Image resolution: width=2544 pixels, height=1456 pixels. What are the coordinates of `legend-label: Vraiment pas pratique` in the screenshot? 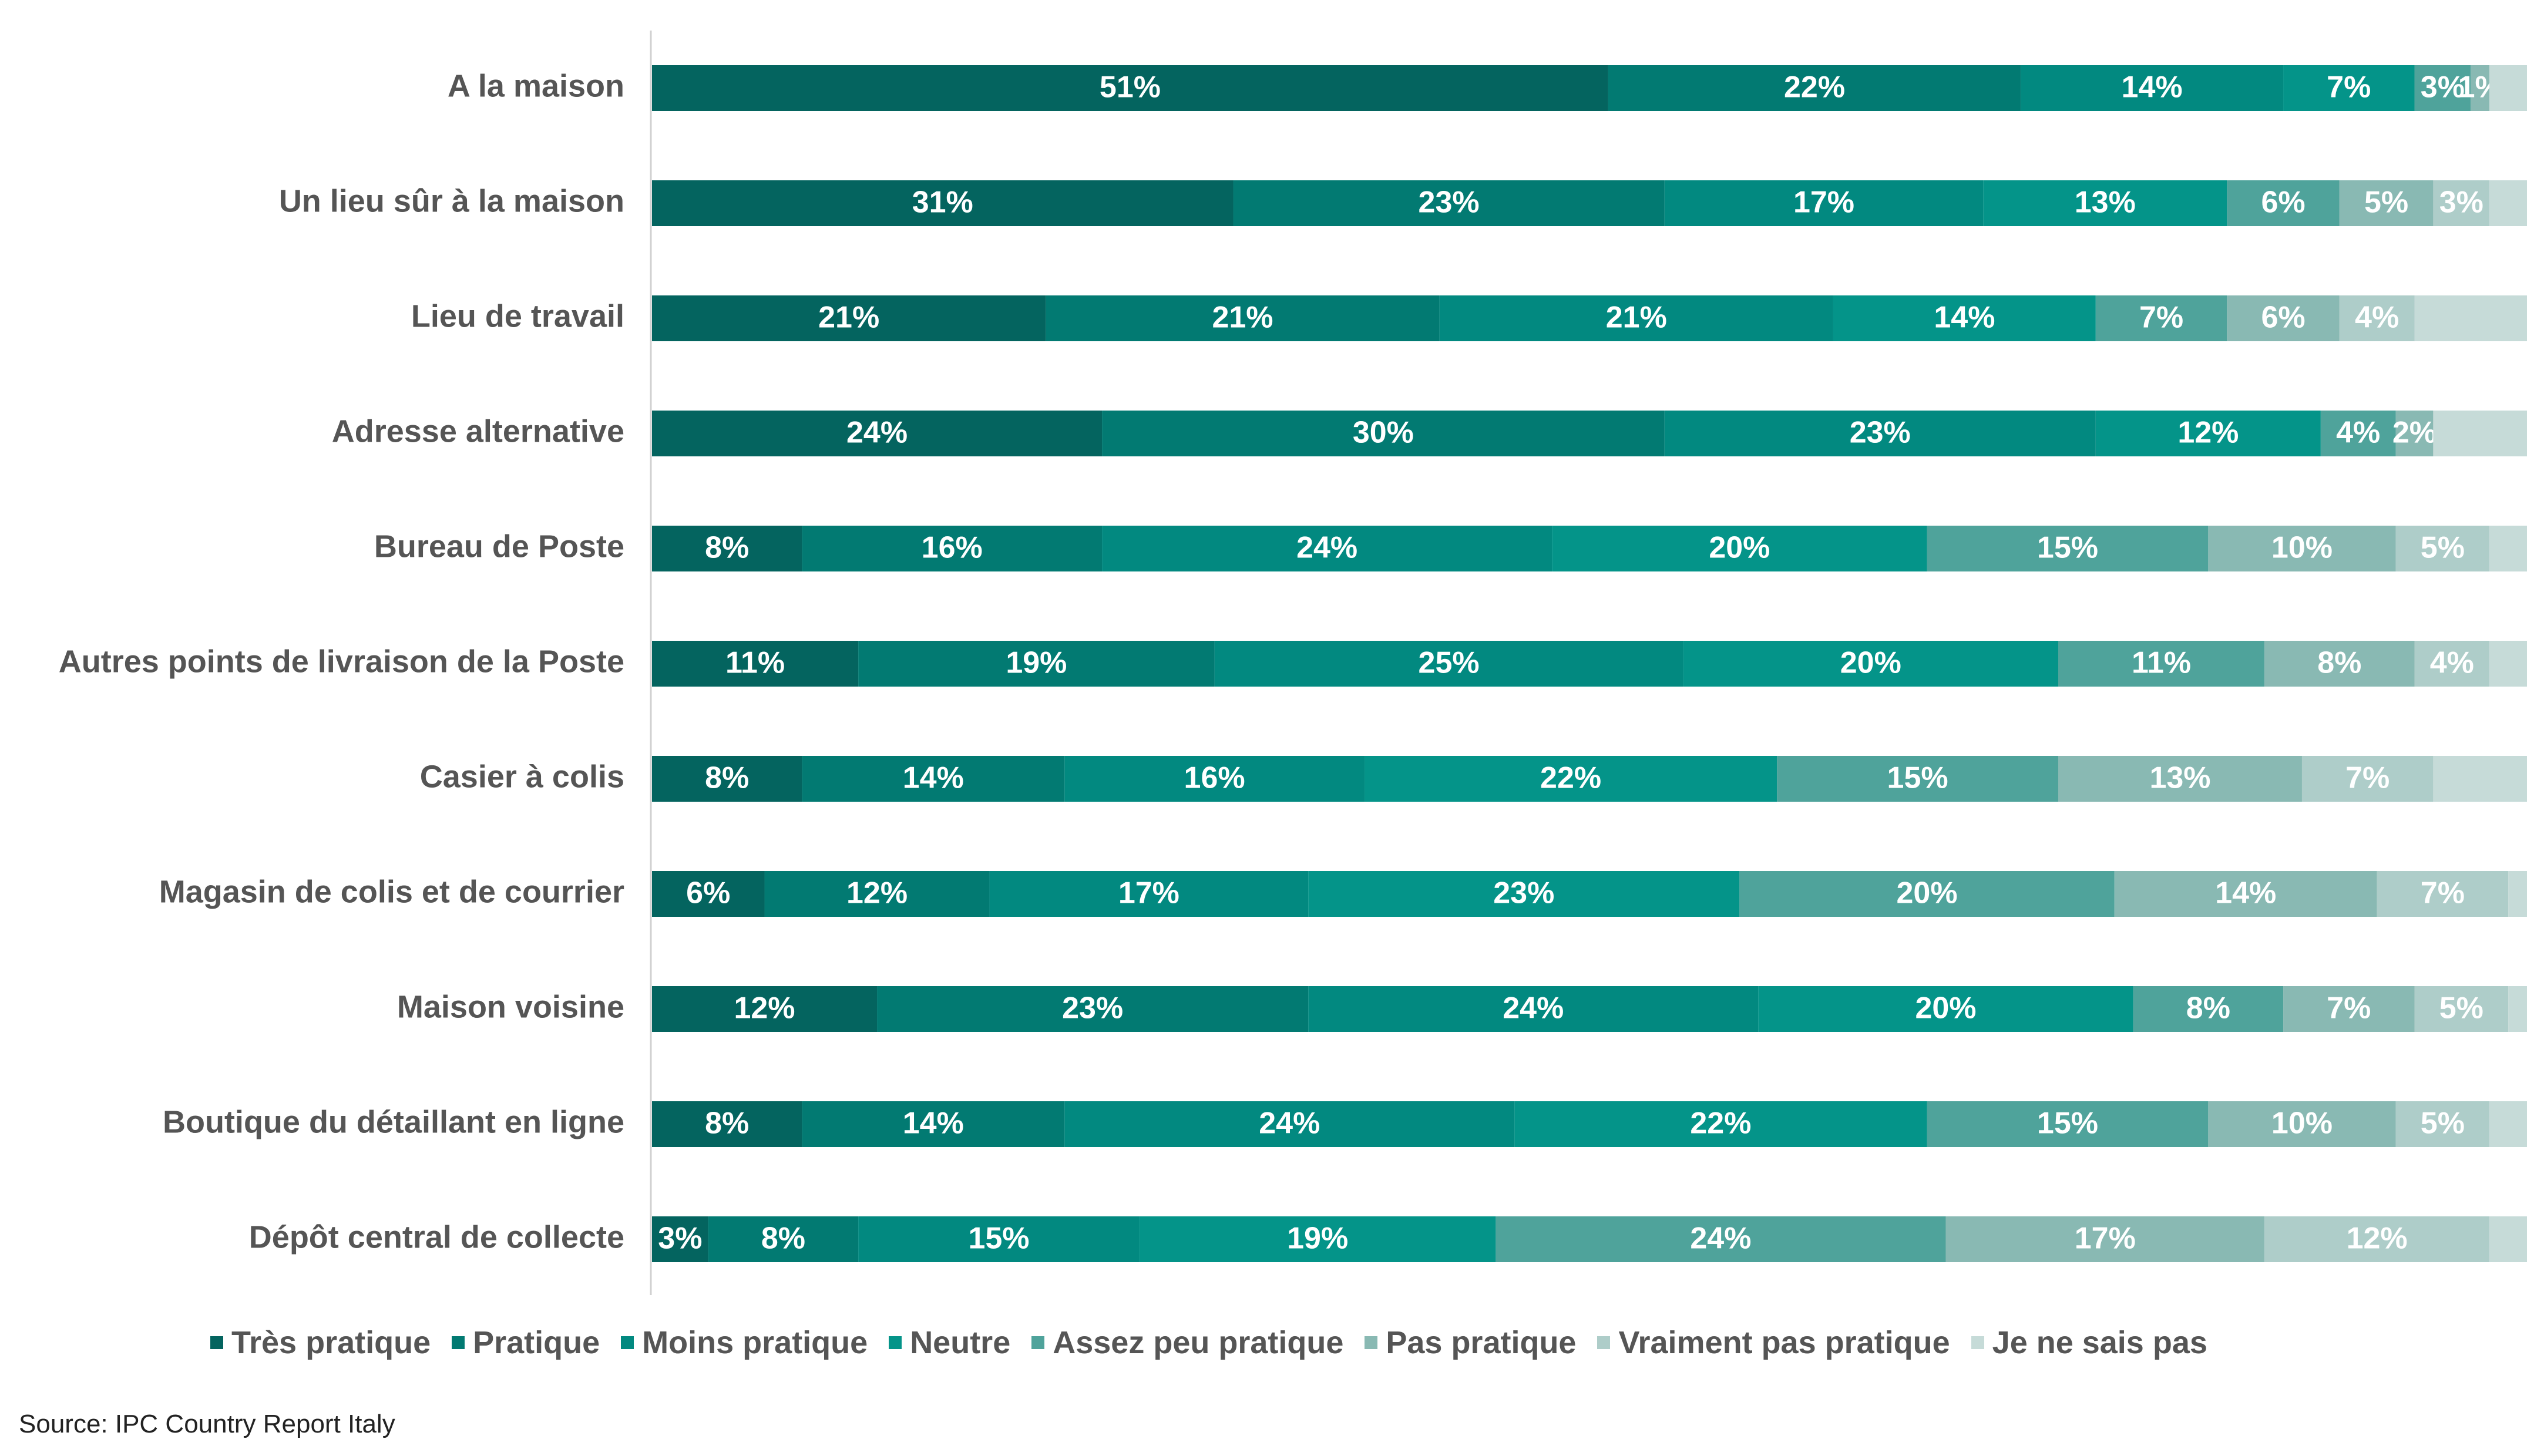 It's located at (1784, 1342).